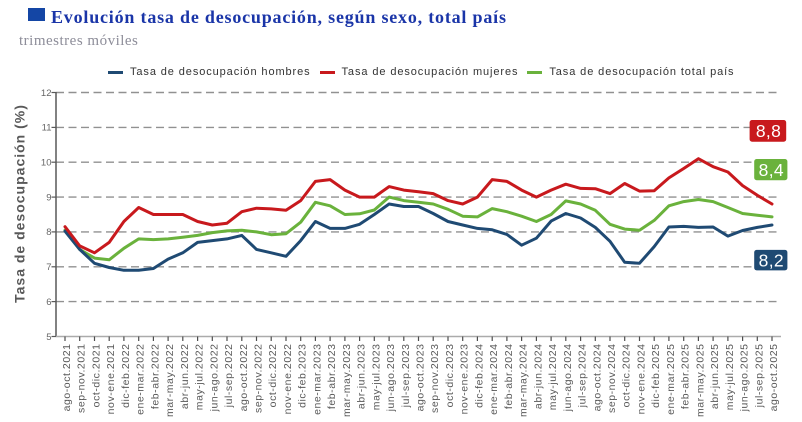 The height and width of the screenshot is (422, 802). Describe the element at coordinates (406, 376) in the screenshot. I see `svg-text: jul-sep.2023` at that location.